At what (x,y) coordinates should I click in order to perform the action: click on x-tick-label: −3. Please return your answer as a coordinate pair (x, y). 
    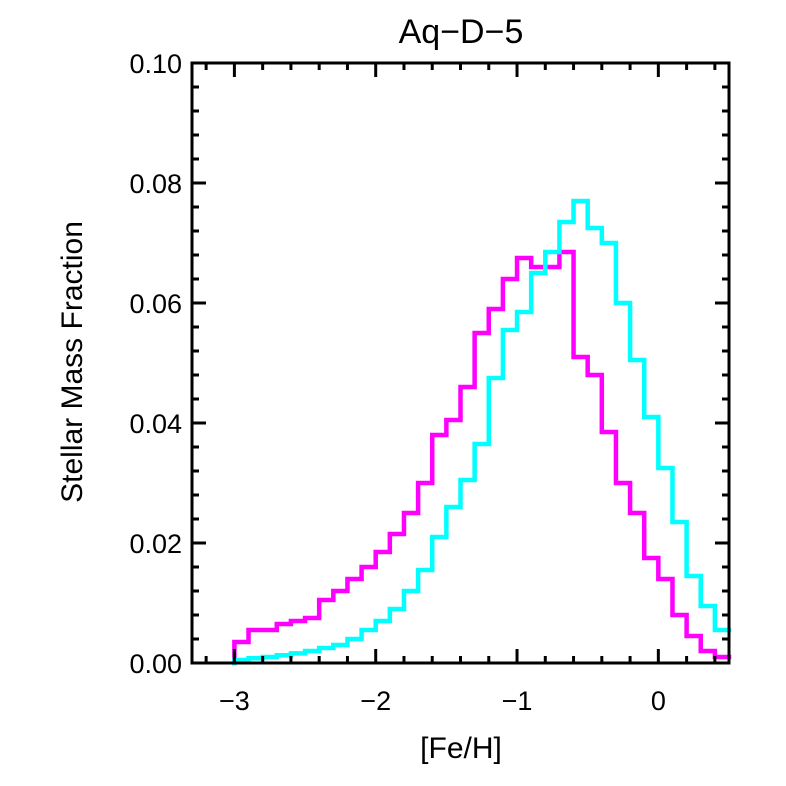
    Looking at the image, I should click on (234, 701).